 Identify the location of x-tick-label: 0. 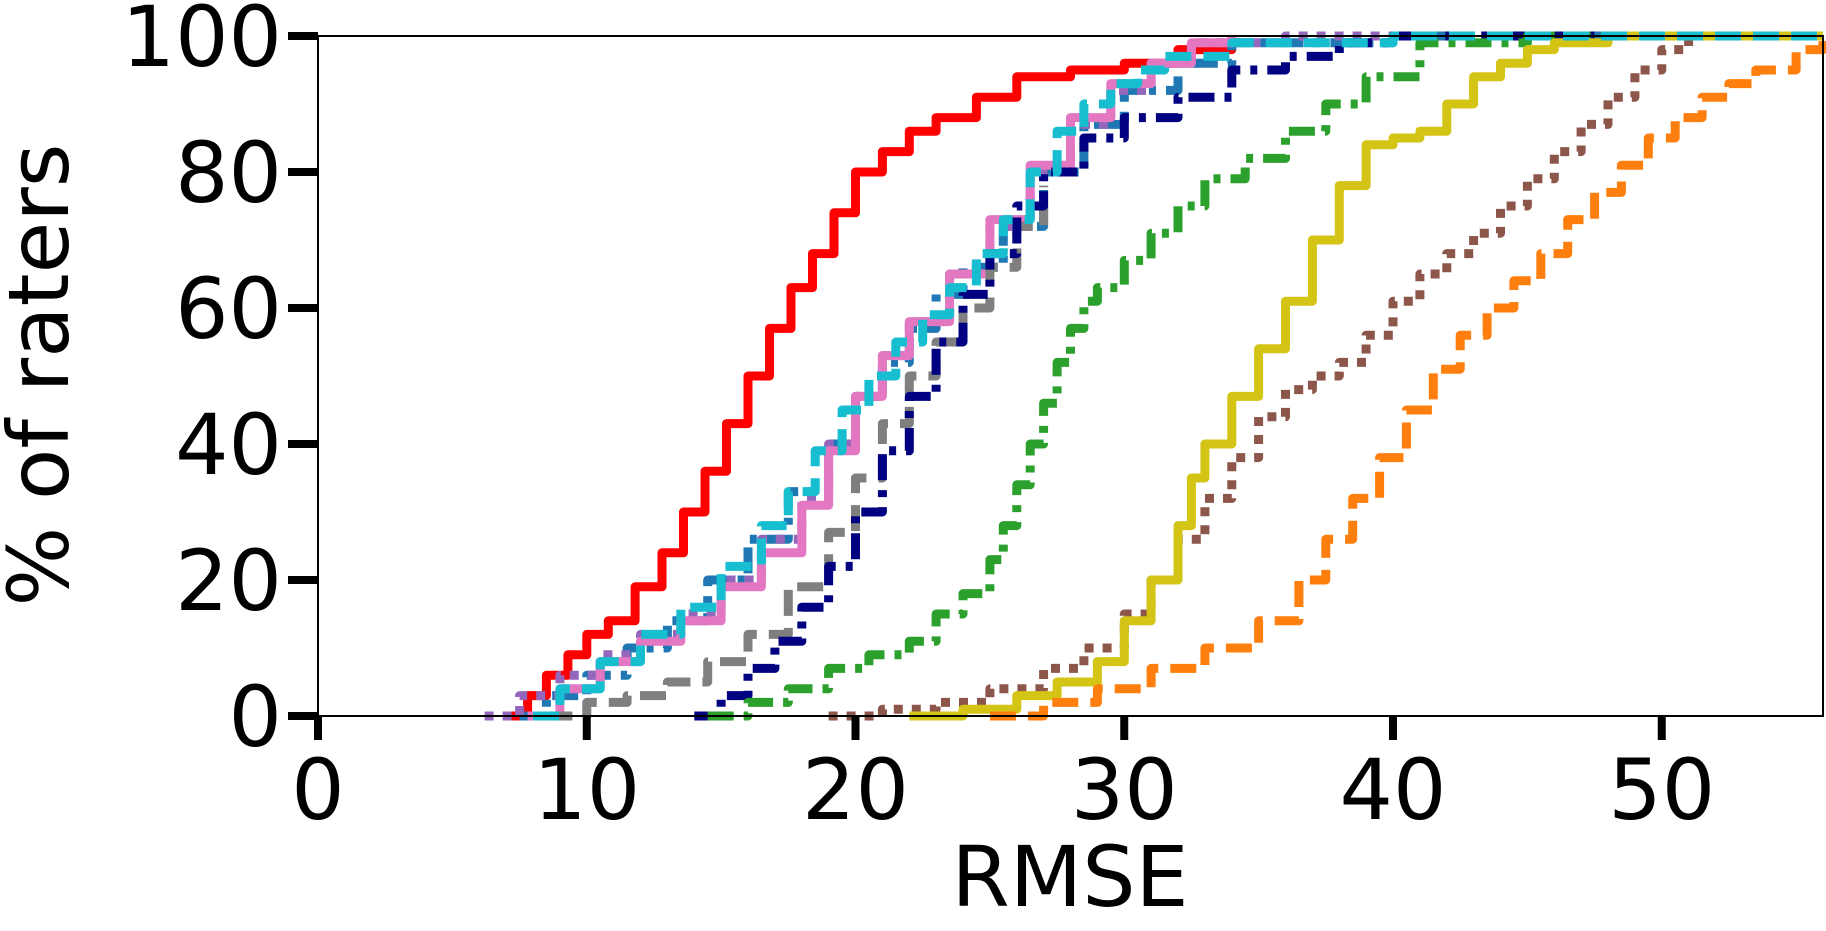
(317, 790).